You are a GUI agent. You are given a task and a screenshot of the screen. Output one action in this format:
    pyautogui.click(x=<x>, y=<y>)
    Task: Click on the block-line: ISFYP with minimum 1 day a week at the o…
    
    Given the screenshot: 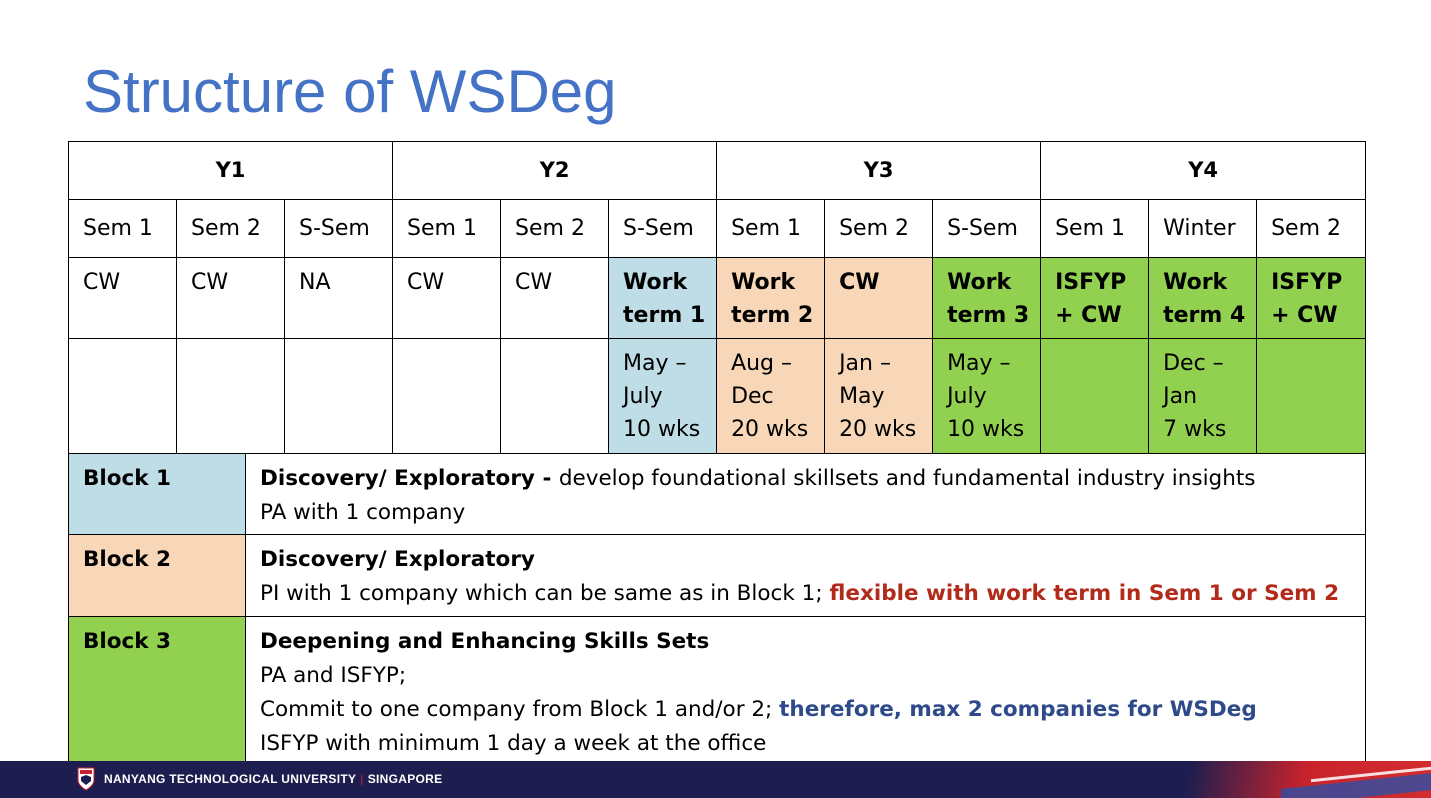 What is the action you would take?
    pyautogui.click(x=513, y=743)
    